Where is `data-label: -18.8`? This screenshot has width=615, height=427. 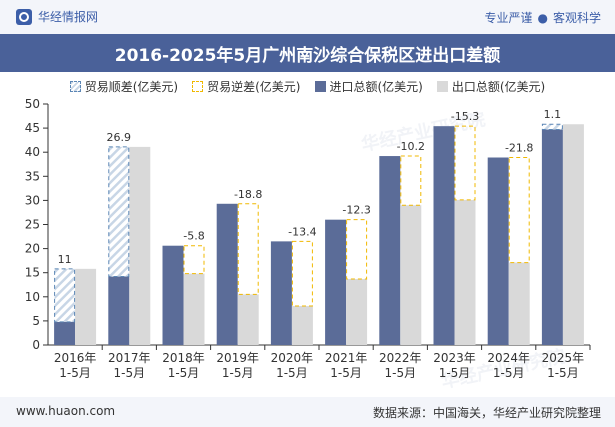 data-label: -18.8 is located at coordinates (248, 194).